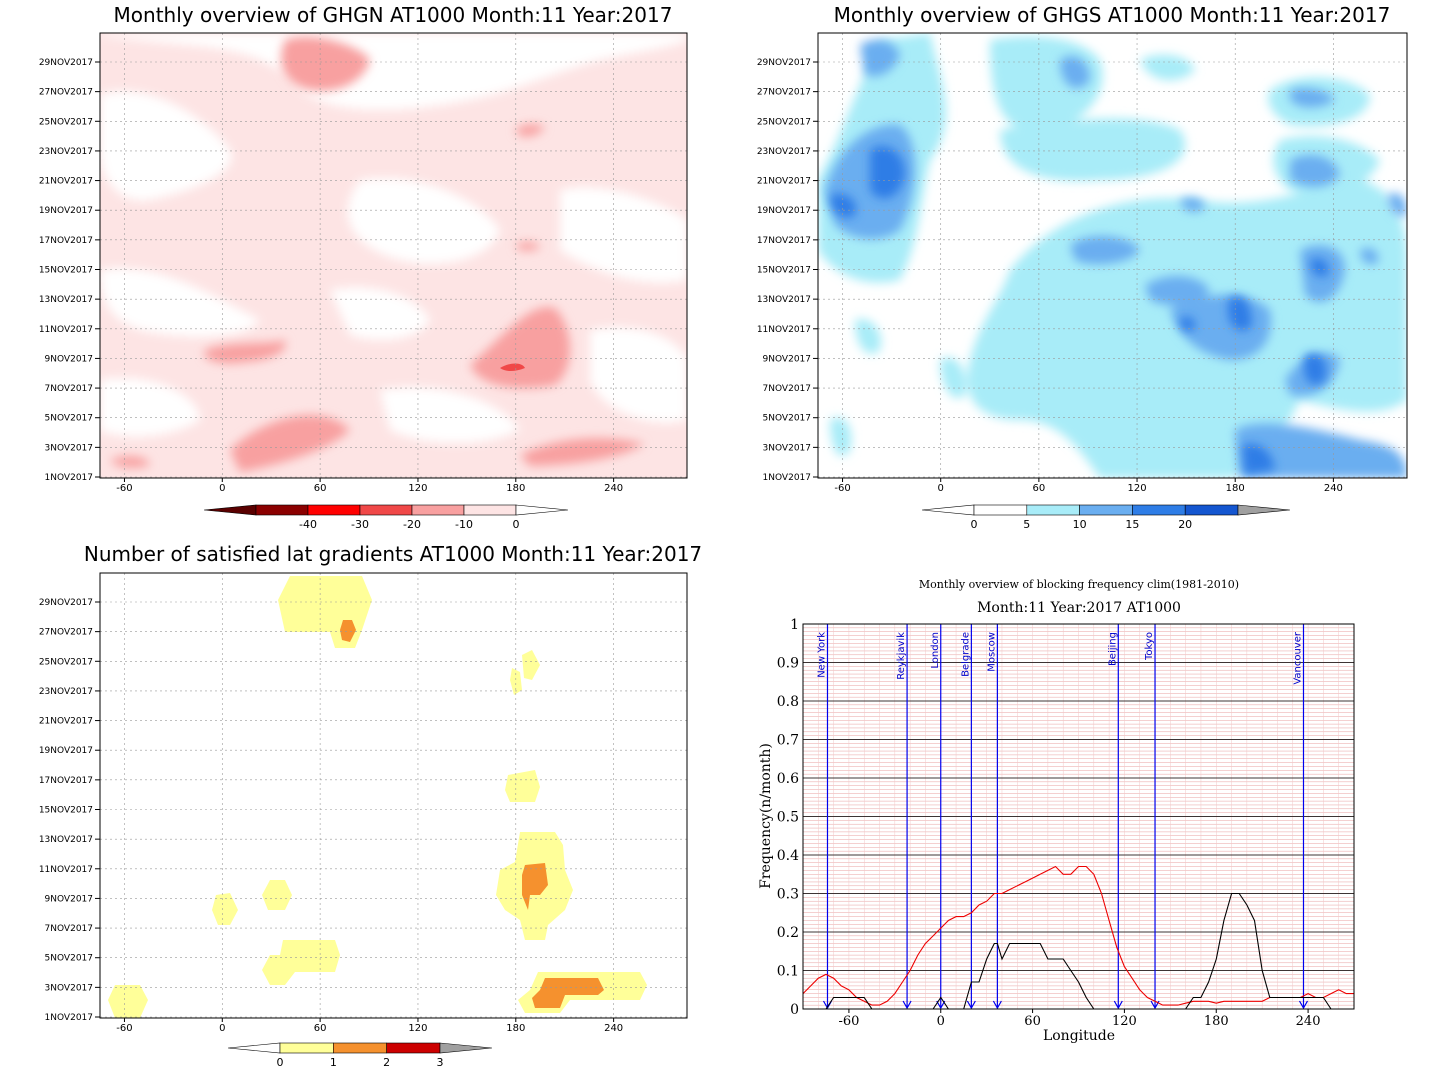 The width and height of the screenshot is (1440, 1091). I want to click on ghgn-strong-core, so click(512, 367).